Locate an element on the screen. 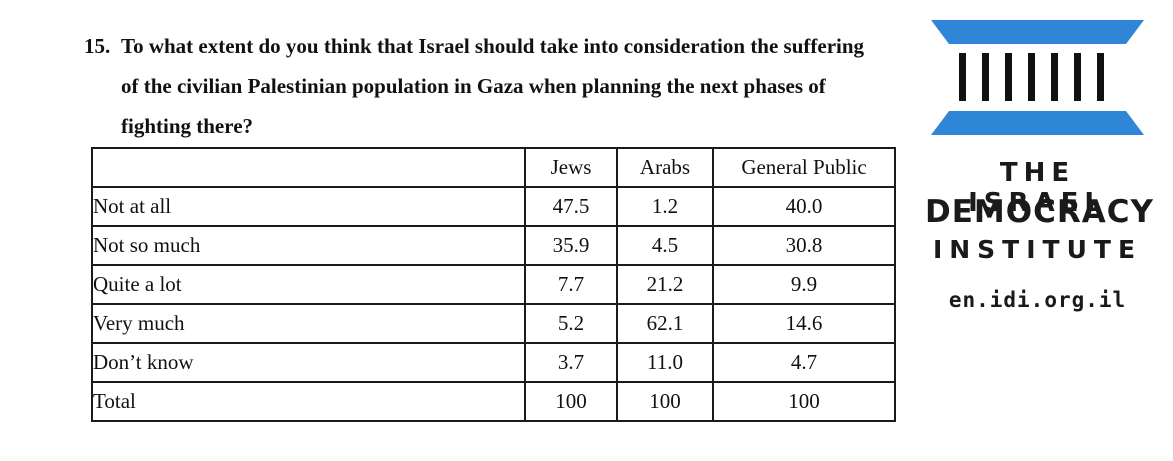 This screenshot has width=1173, height=461. cell-general-public: 9.9 is located at coordinates (804, 284).